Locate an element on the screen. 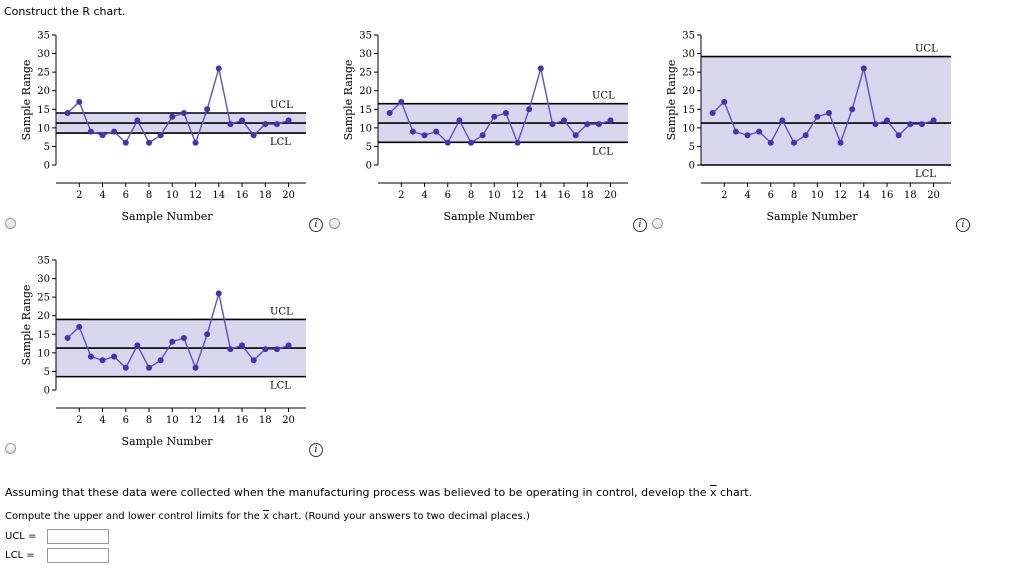  prompt-title: Construct the R chart. is located at coordinates (65, 11).